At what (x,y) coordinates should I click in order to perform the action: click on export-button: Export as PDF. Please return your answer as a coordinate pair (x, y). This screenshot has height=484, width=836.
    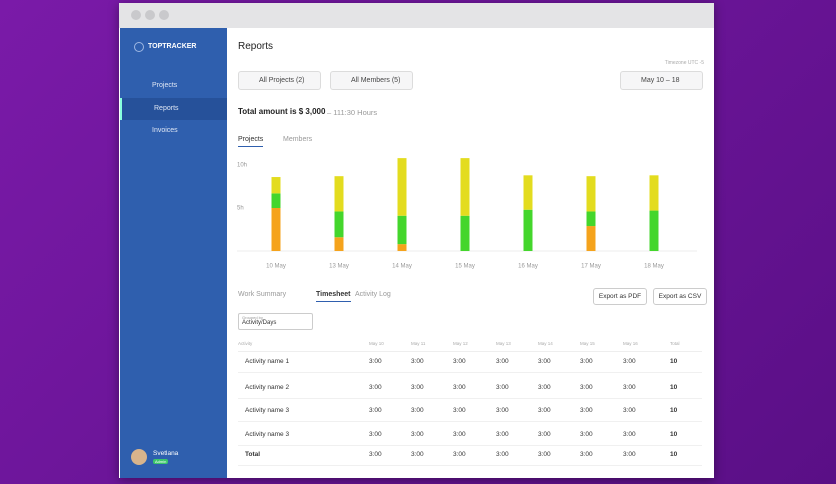
    Looking at the image, I should click on (620, 296).